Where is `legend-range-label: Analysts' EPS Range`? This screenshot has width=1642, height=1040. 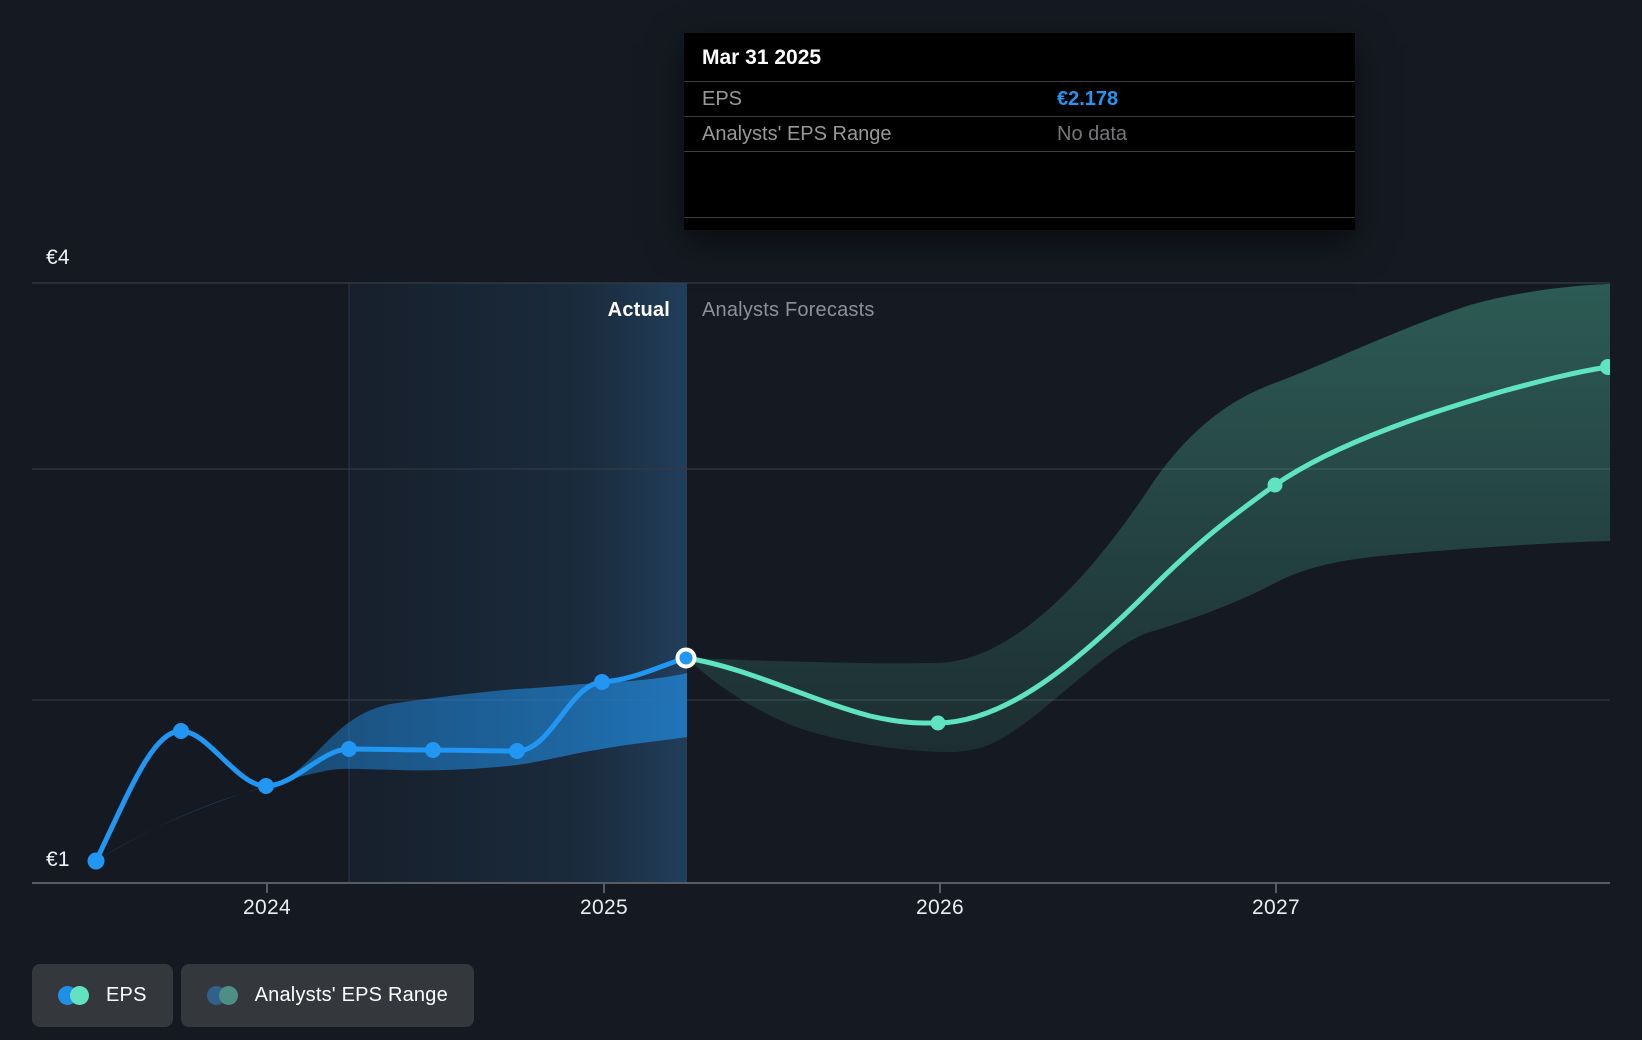
legend-range-label: Analysts' EPS Range is located at coordinates (351, 995).